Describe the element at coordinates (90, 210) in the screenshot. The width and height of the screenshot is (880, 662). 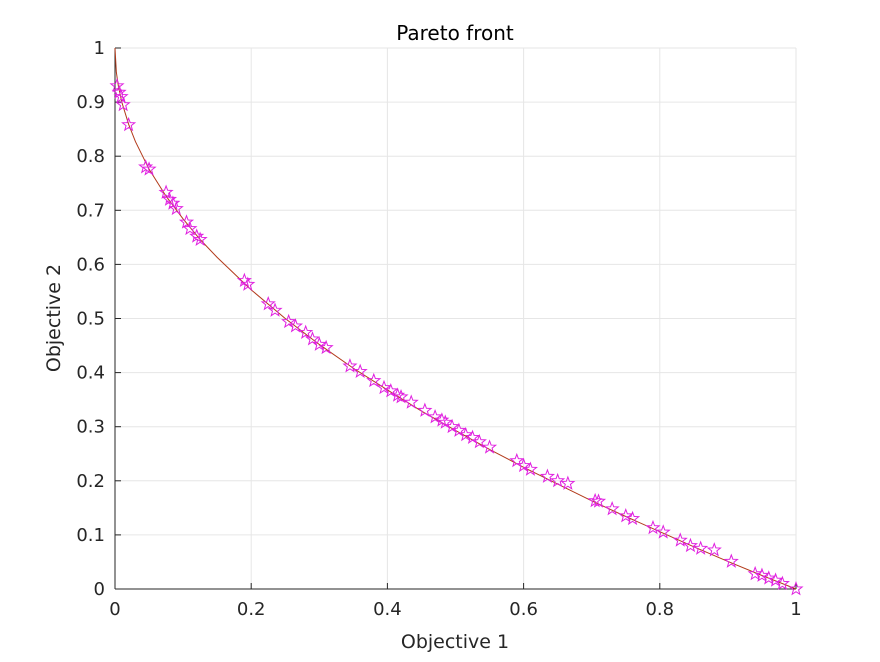
I see `y-tick-label: 0.7` at that location.